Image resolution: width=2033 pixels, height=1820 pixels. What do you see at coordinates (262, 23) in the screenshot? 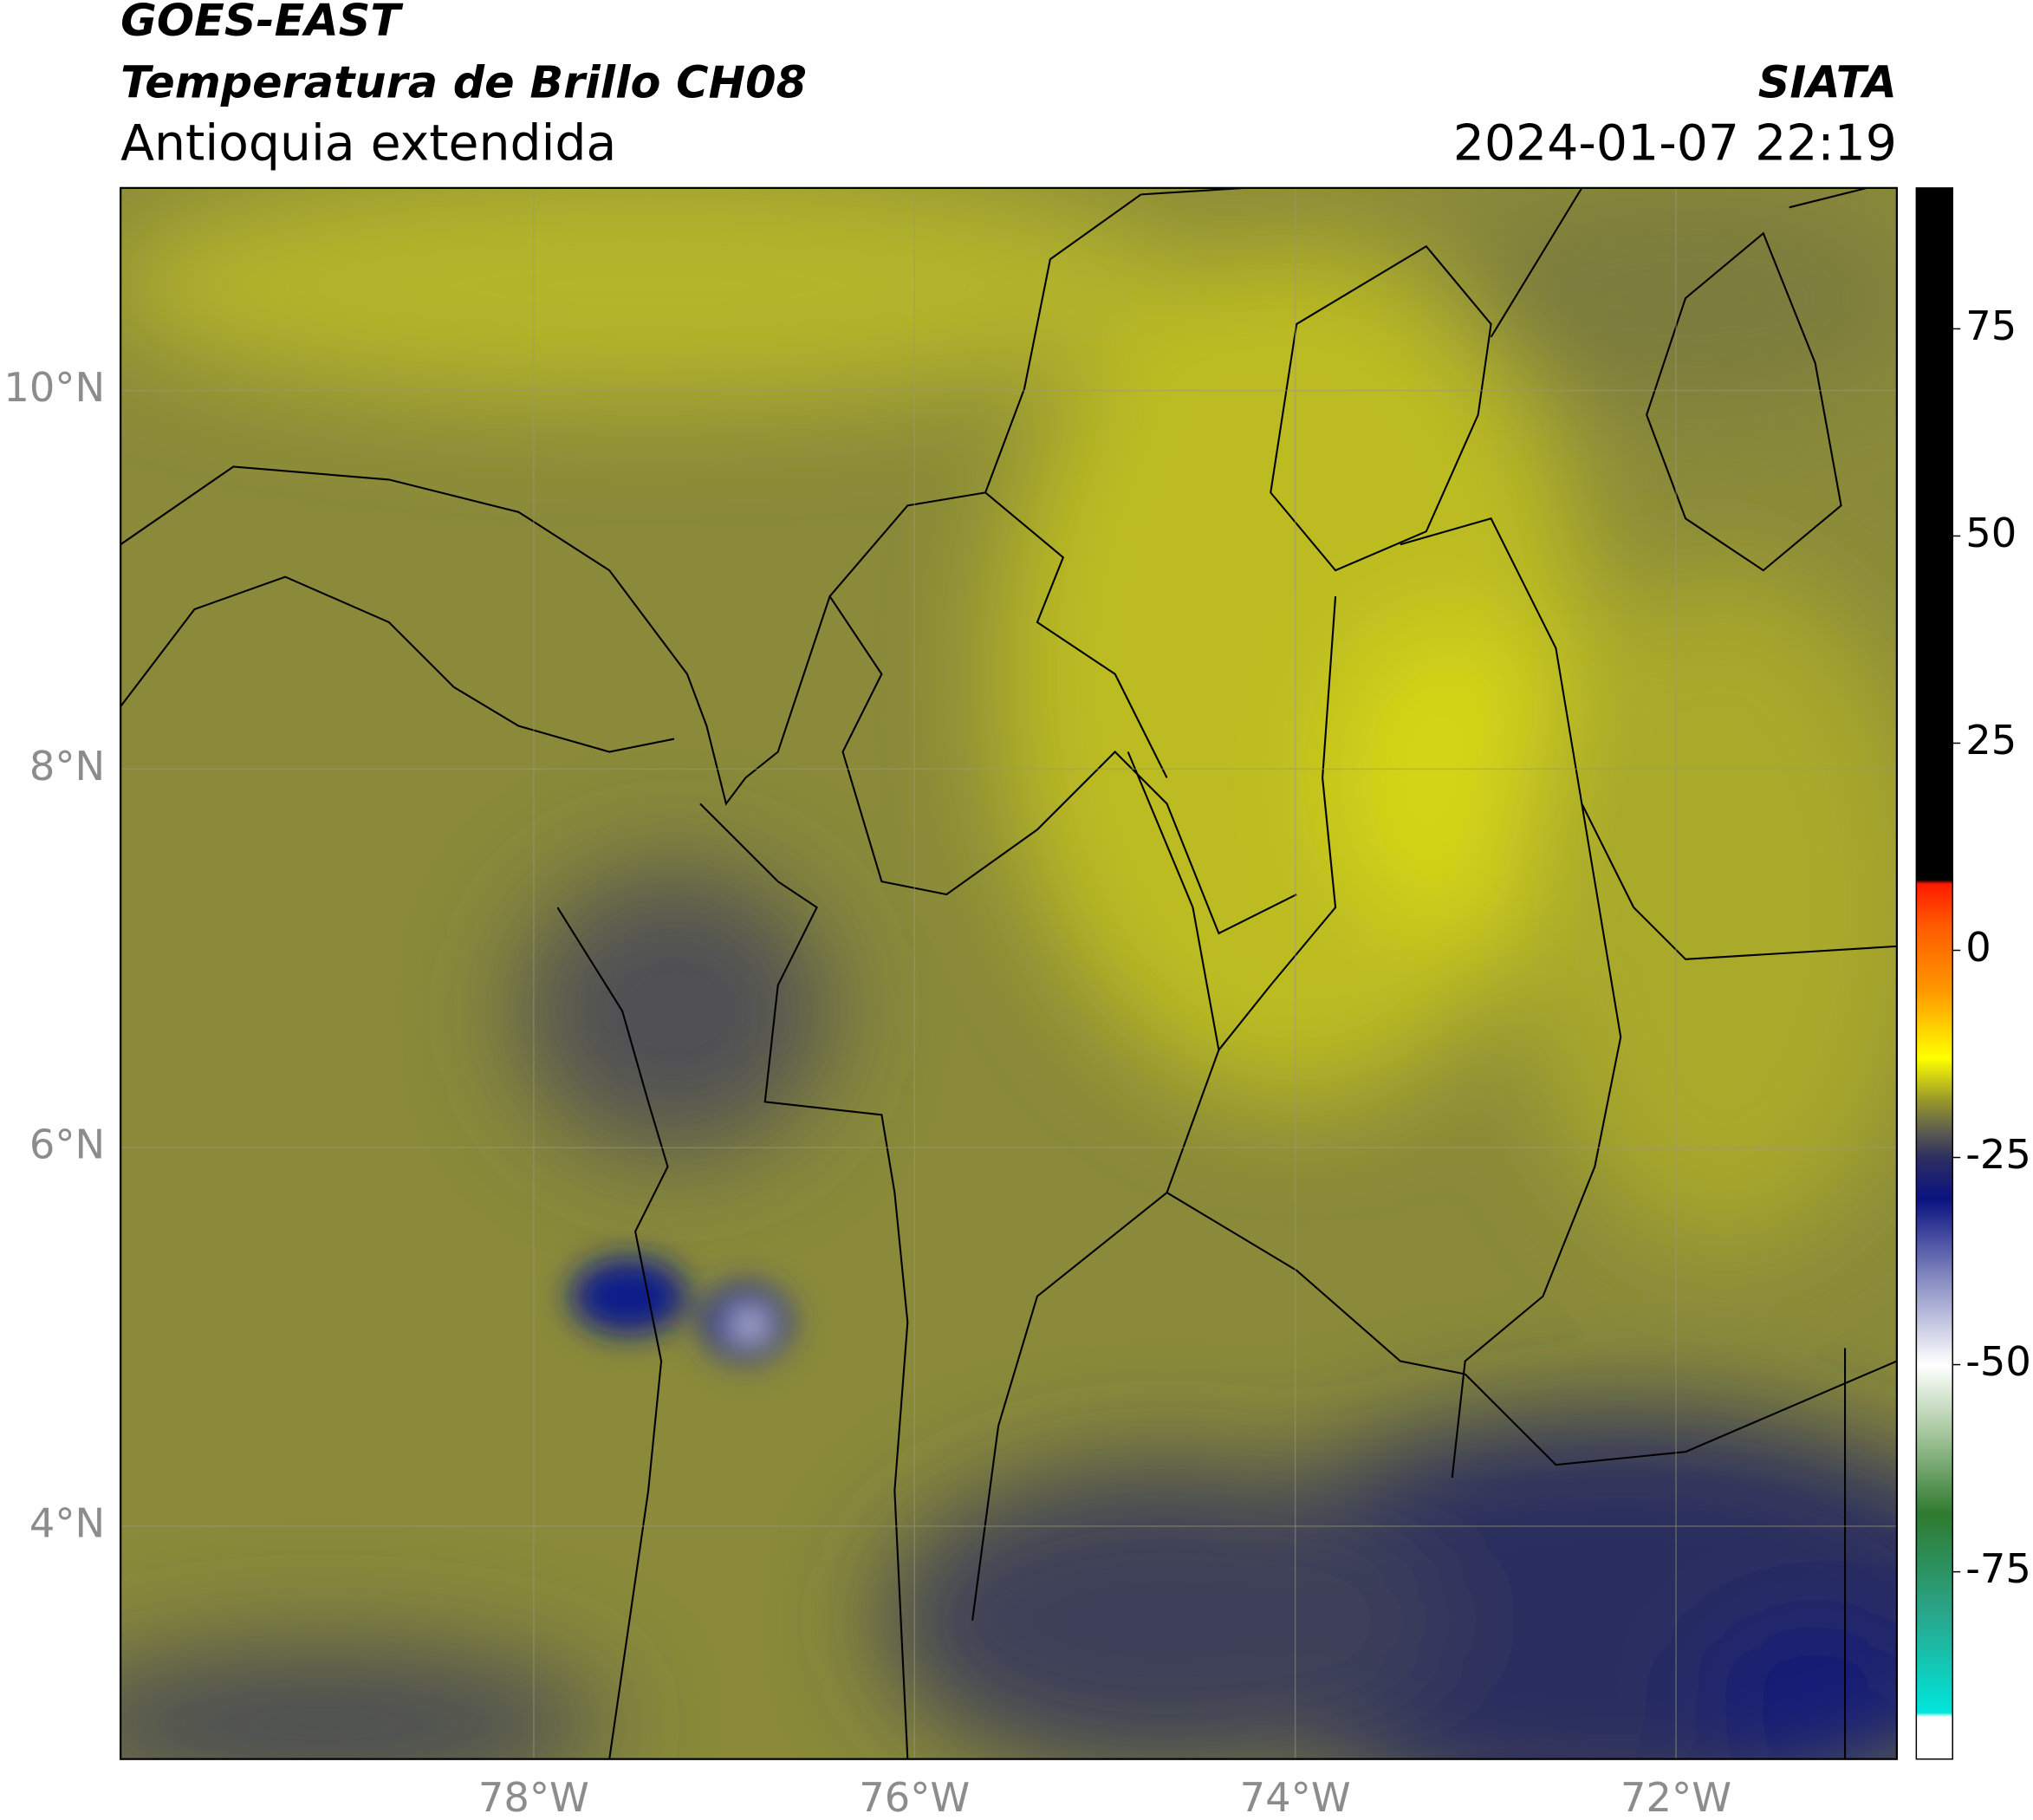
I see `title: GOES-EAST` at bounding box center [262, 23].